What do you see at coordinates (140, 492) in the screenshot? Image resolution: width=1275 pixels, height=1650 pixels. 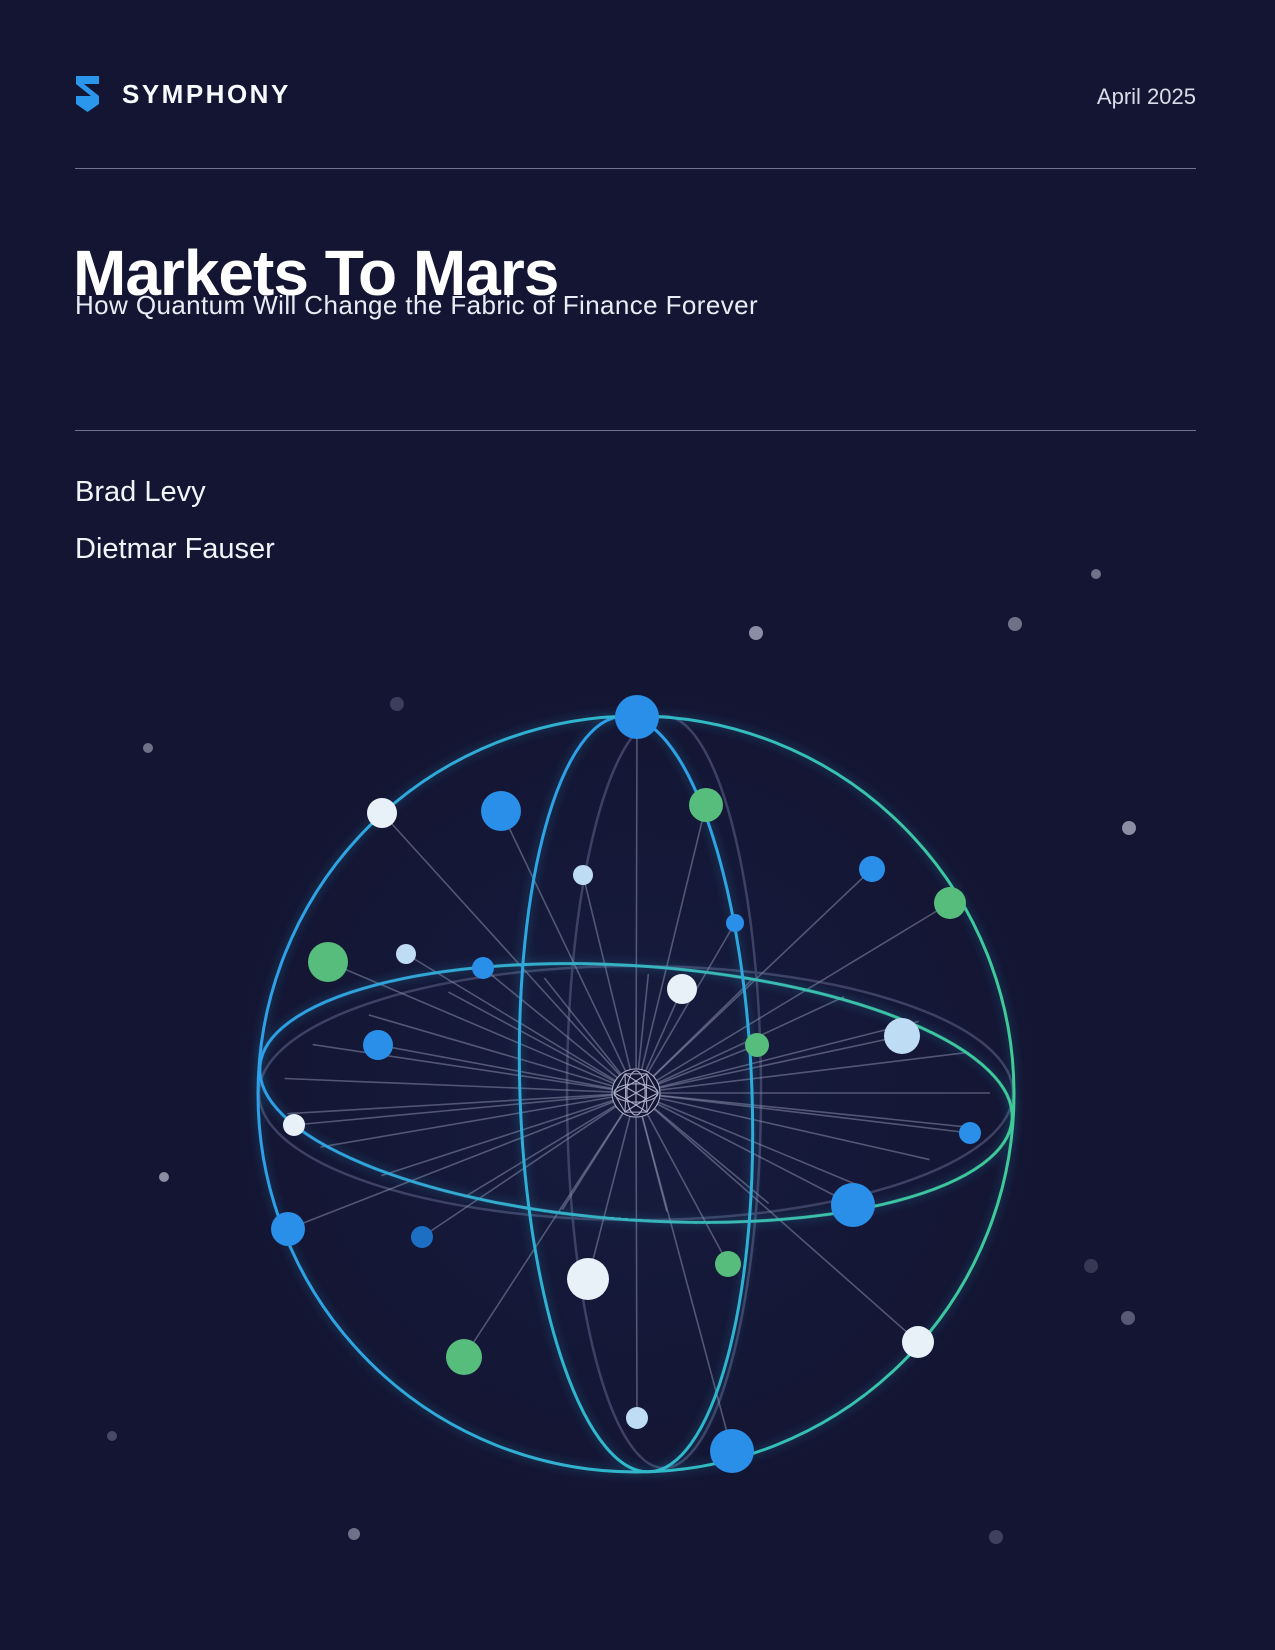 I see `author-name: Brad Levy` at bounding box center [140, 492].